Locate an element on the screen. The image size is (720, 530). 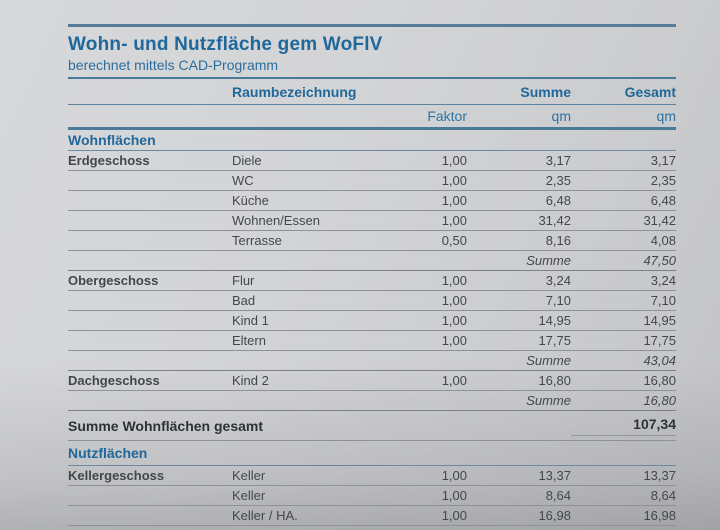
room-name: Eltern is located at coordinates (249, 340).